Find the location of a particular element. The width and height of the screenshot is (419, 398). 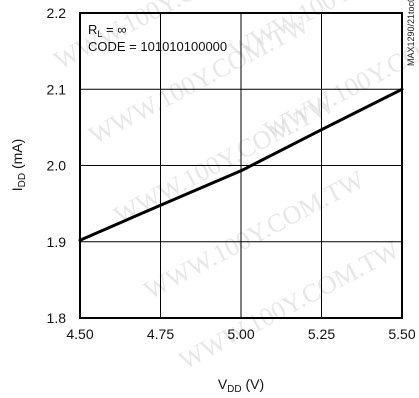

y-axis-title-unit: (mA) is located at coordinates (17, 156).